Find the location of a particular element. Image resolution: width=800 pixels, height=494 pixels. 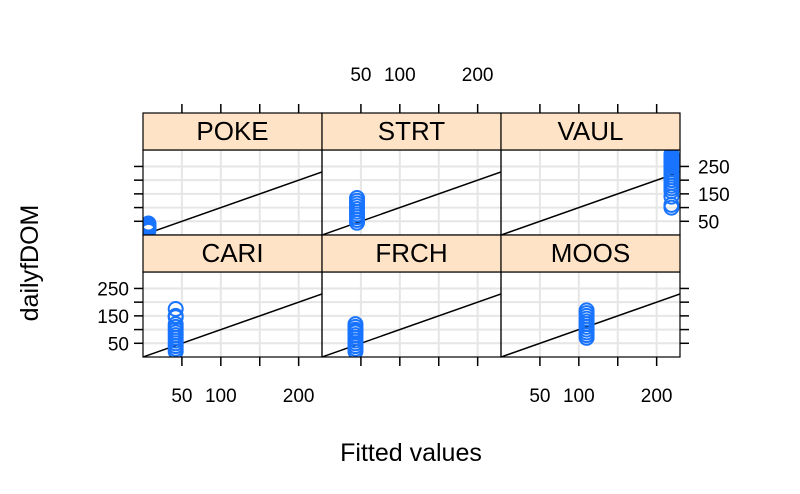

panel-poke-marks is located at coordinates (232, 203).